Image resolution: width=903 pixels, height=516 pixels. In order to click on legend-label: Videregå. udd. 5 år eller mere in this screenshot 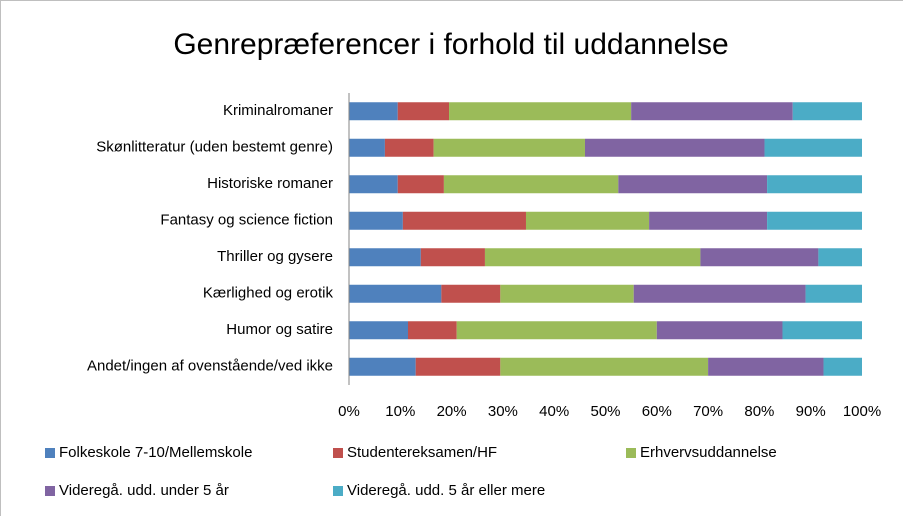, I will do `click(446, 490)`.